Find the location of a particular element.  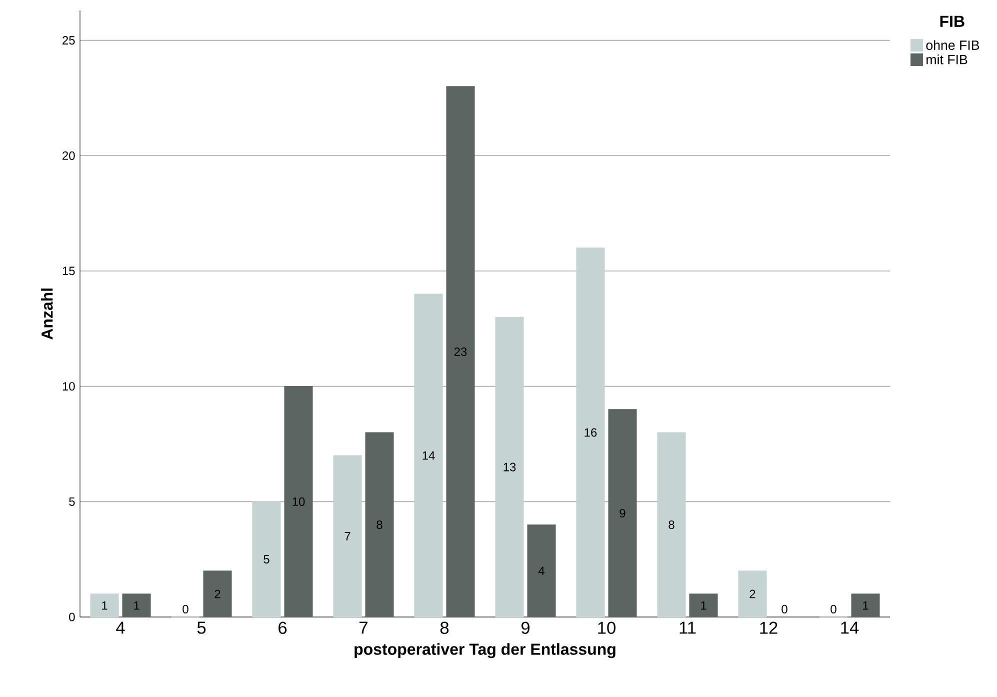

data-label: 10 is located at coordinates (298, 501).